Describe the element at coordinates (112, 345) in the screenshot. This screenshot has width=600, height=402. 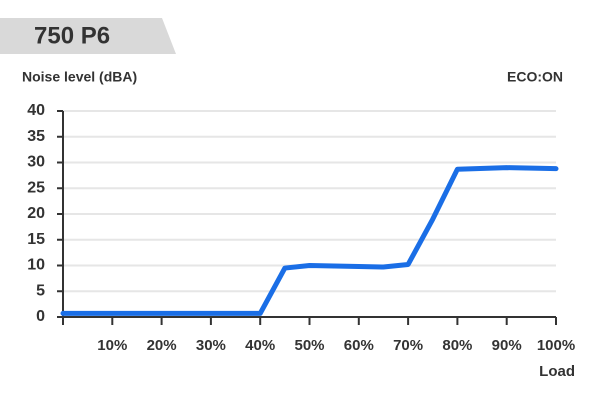
I see `x-tick-label: 10%` at that location.